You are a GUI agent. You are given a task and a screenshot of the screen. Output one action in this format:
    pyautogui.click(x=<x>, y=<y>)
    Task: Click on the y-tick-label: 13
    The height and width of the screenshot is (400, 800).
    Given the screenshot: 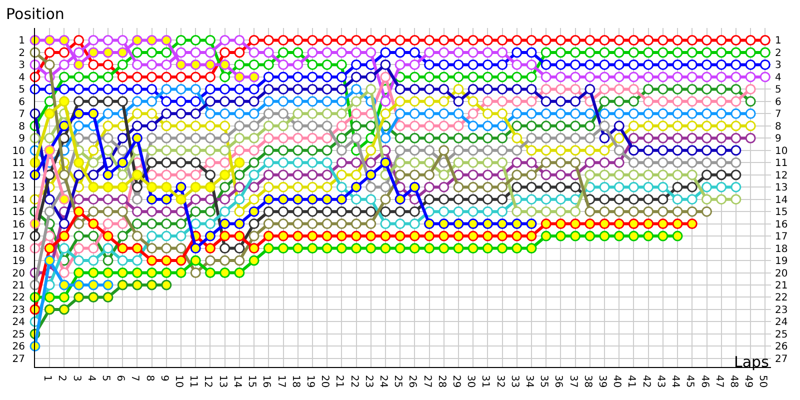 What is the action you would take?
    pyautogui.click(x=18, y=188)
    